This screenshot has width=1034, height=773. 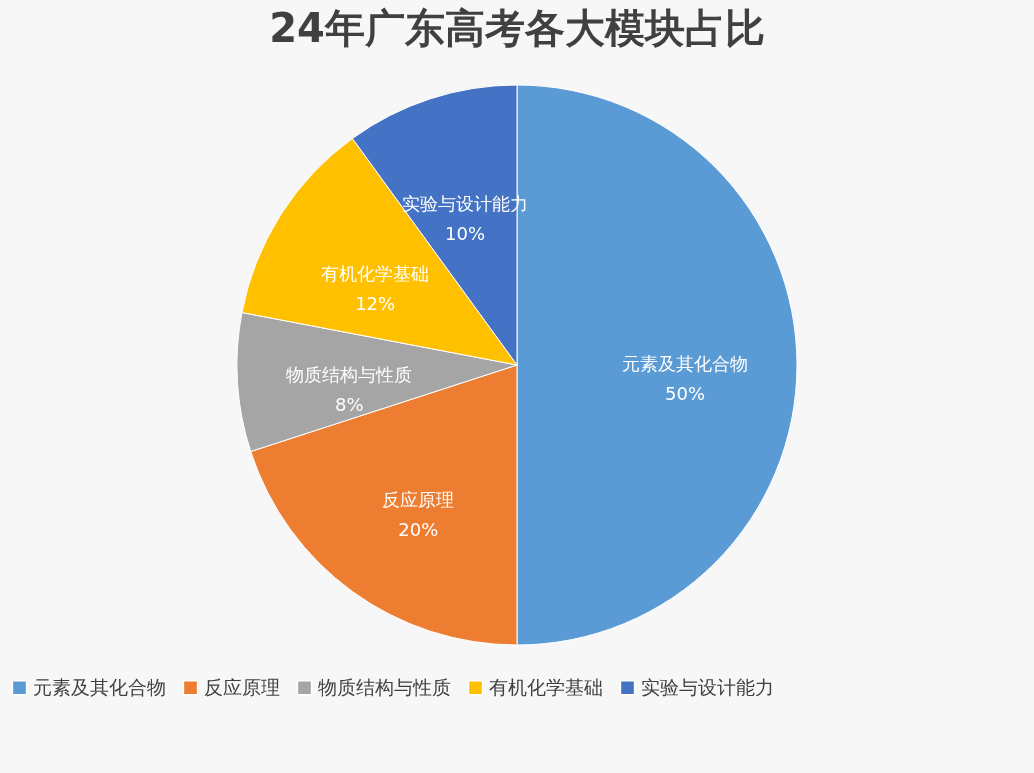 What do you see at coordinates (349, 404) in the screenshot?
I see `data-label: 8%` at bounding box center [349, 404].